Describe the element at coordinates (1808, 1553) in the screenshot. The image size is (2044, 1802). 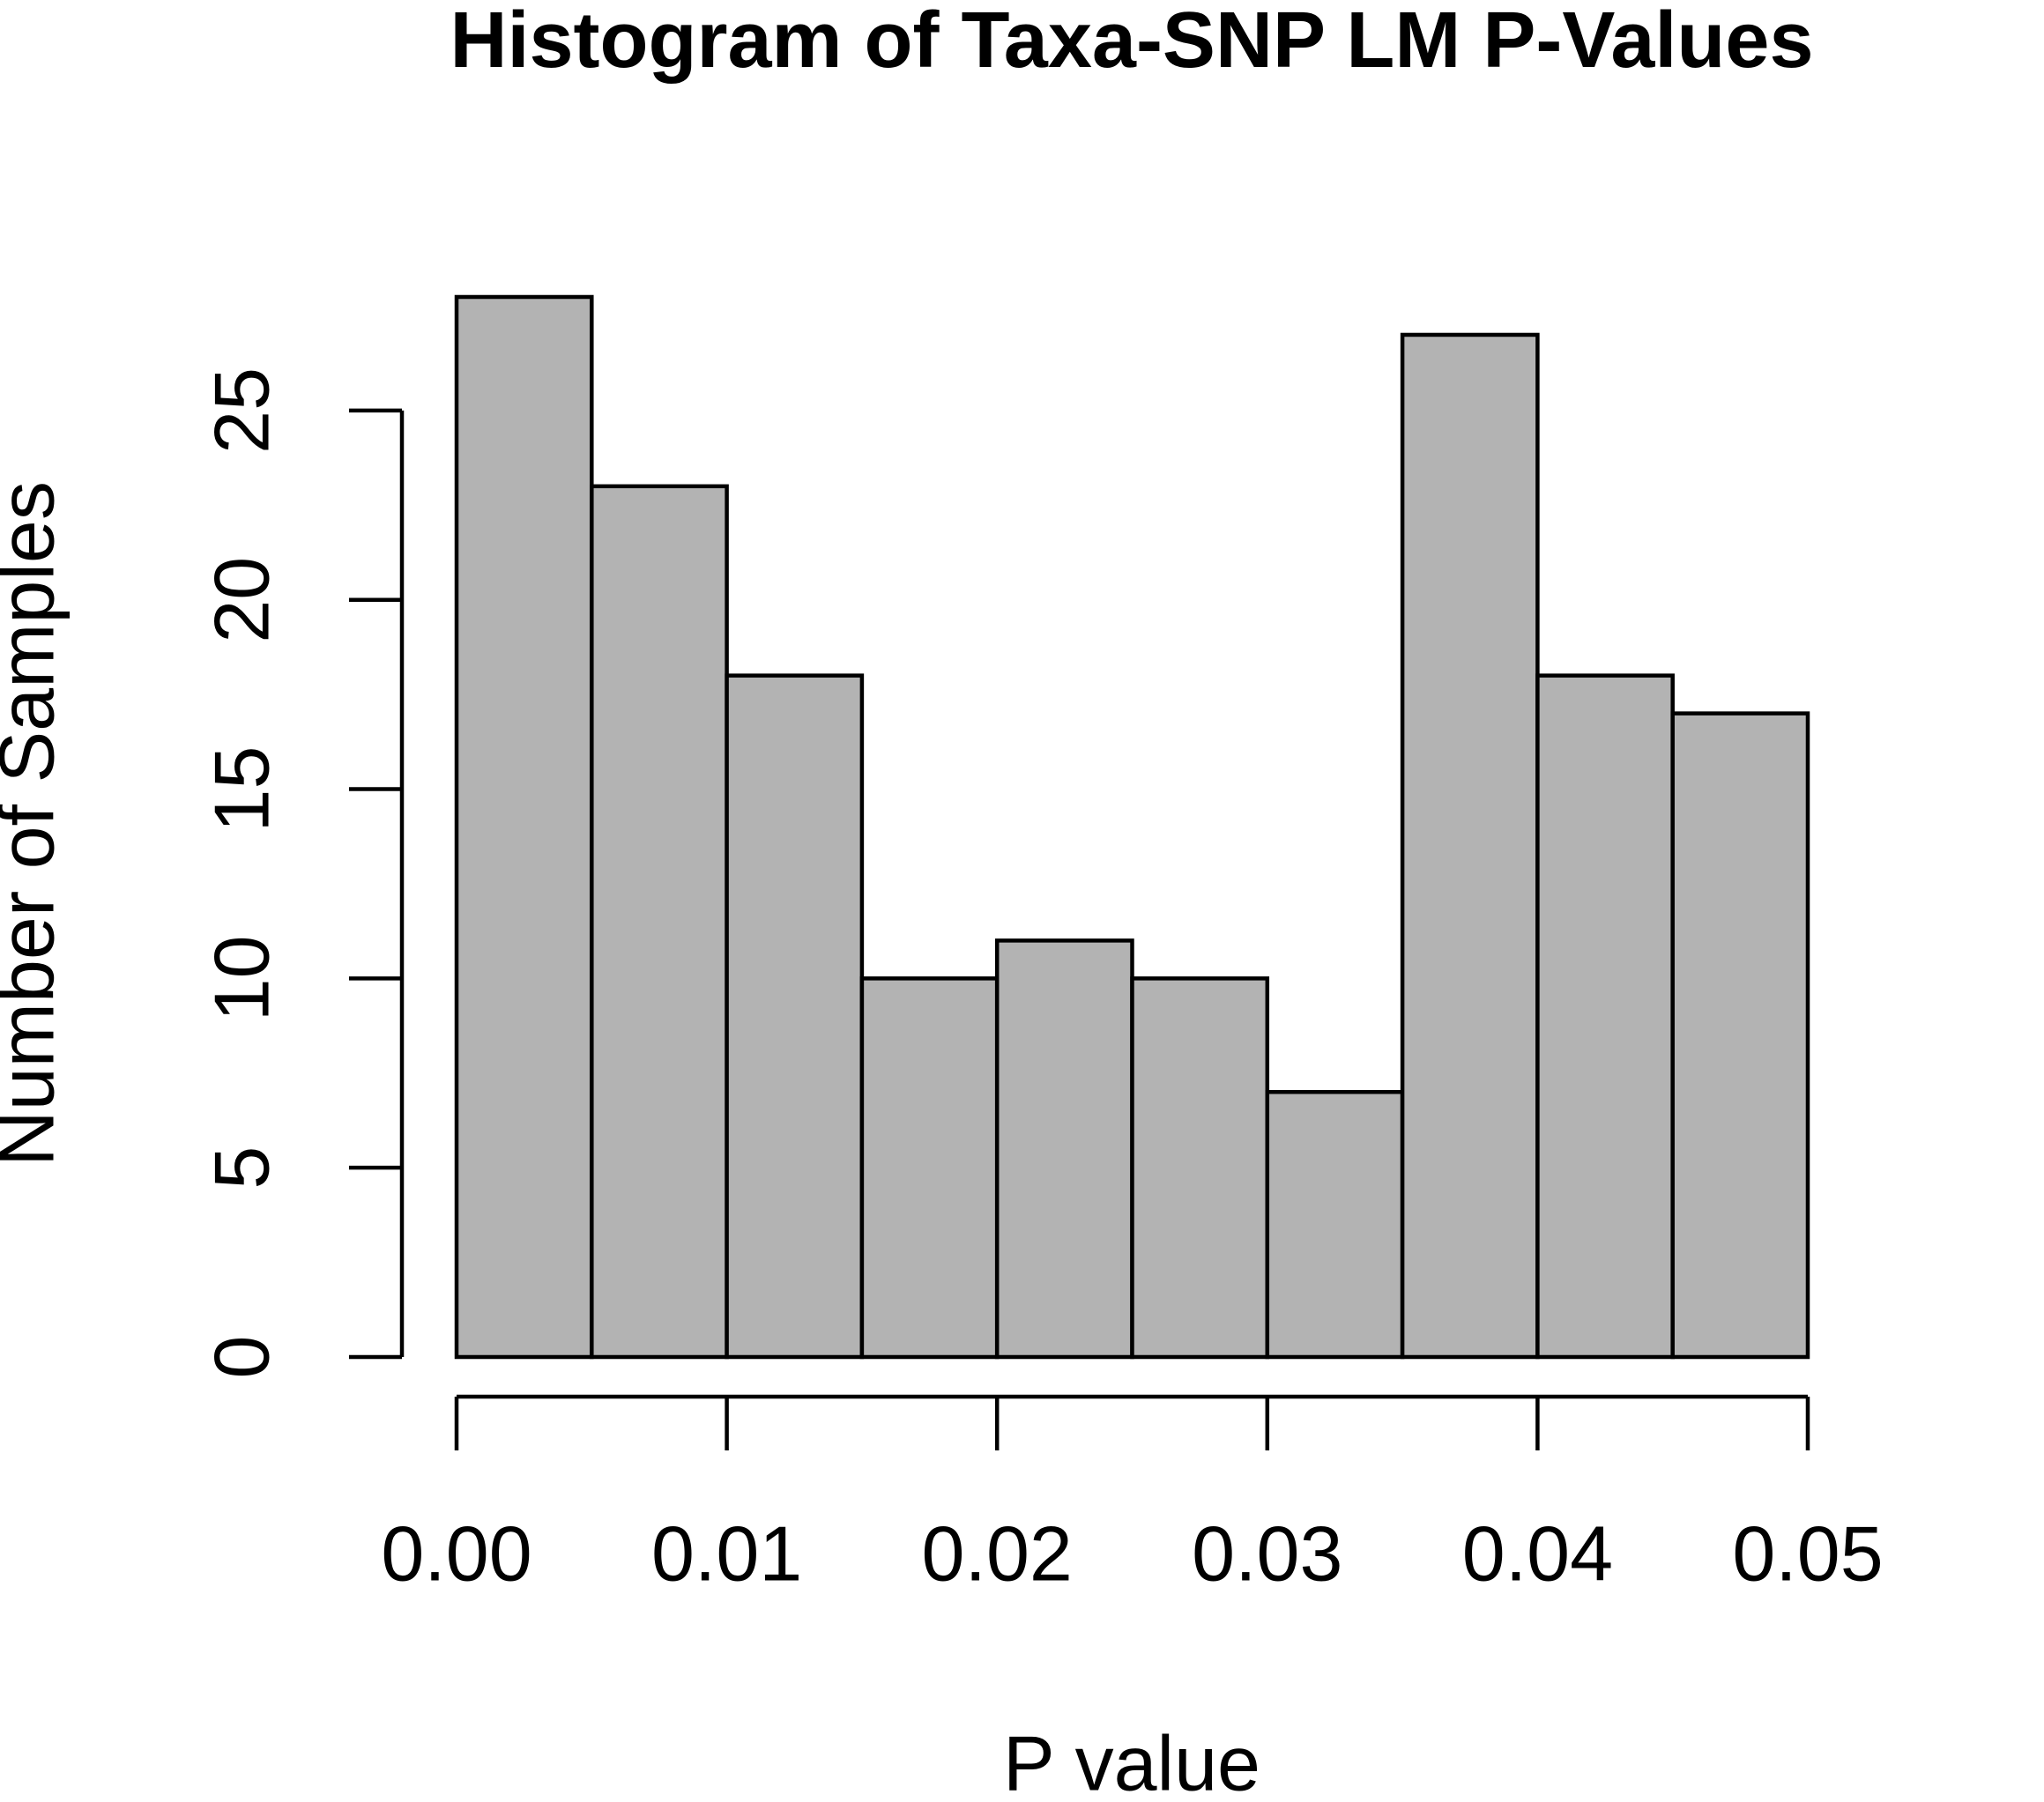
I see `x-tick-label: 0.05` at that location.